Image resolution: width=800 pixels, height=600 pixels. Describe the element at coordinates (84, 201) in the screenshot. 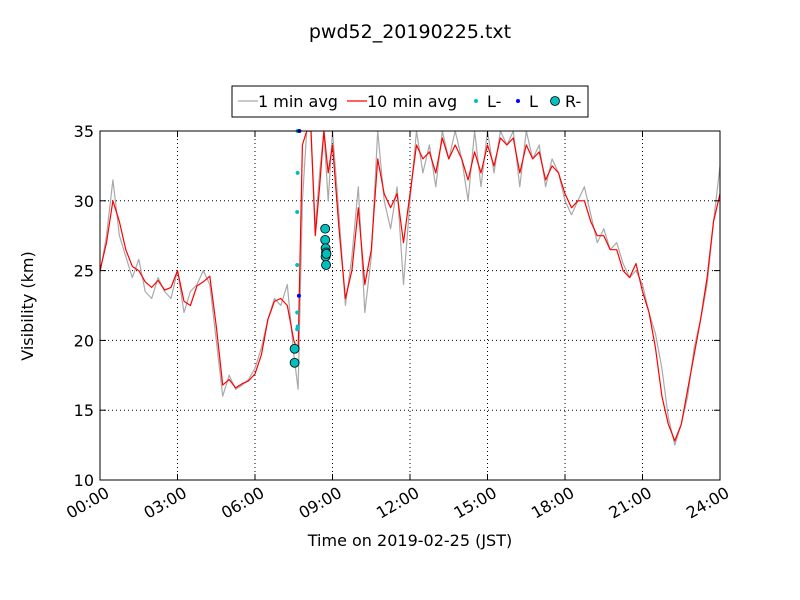

I see `y-tick-label: 30` at that location.